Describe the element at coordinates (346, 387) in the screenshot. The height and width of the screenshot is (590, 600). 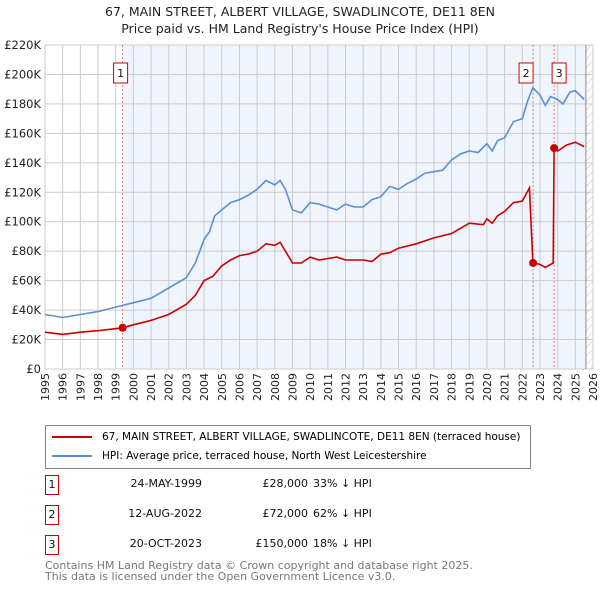
I see `x-tick-label: 2012` at that location.